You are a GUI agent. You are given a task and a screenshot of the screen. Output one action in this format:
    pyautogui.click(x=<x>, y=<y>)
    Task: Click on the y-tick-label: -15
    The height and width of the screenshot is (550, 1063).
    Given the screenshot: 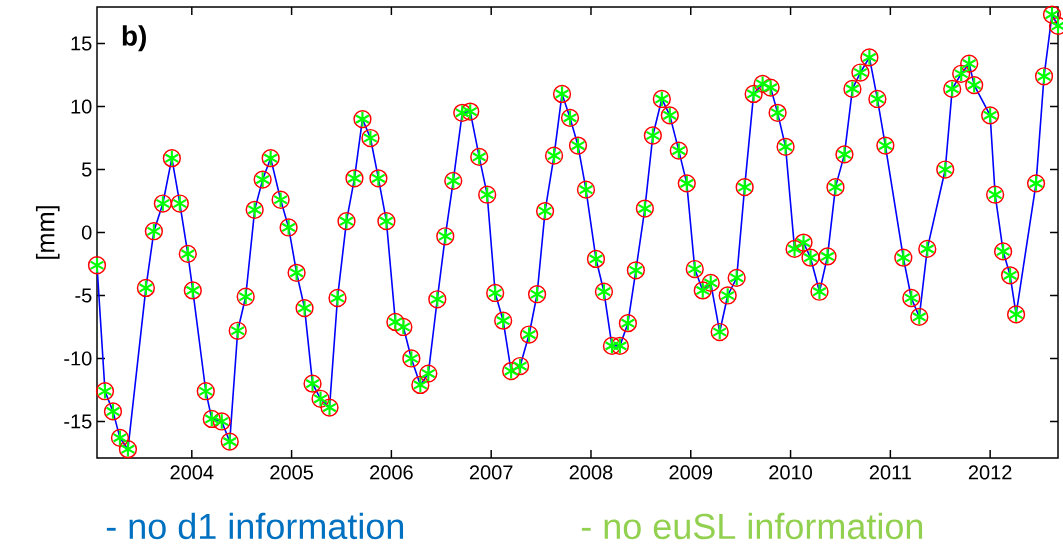 What is the action you would take?
    pyautogui.click(x=78, y=421)
    